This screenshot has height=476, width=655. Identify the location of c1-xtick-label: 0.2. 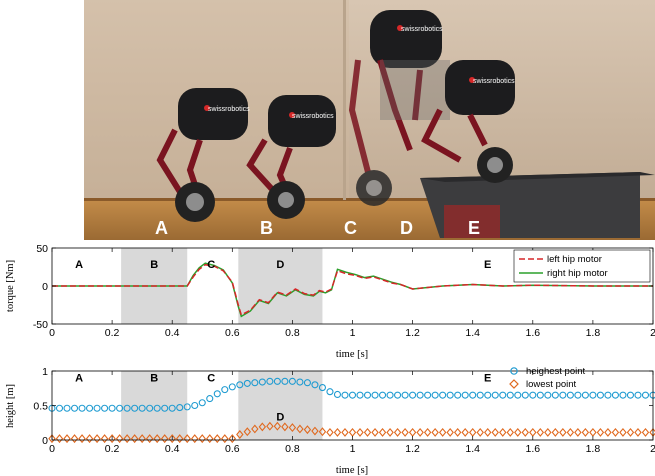
(112, 333).